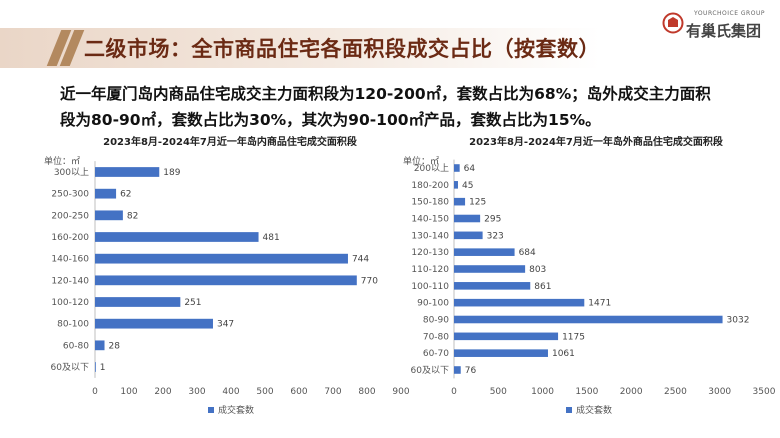 This screenshot has width=780, height=438. I want to click on logo-icon, so click(673, 23).